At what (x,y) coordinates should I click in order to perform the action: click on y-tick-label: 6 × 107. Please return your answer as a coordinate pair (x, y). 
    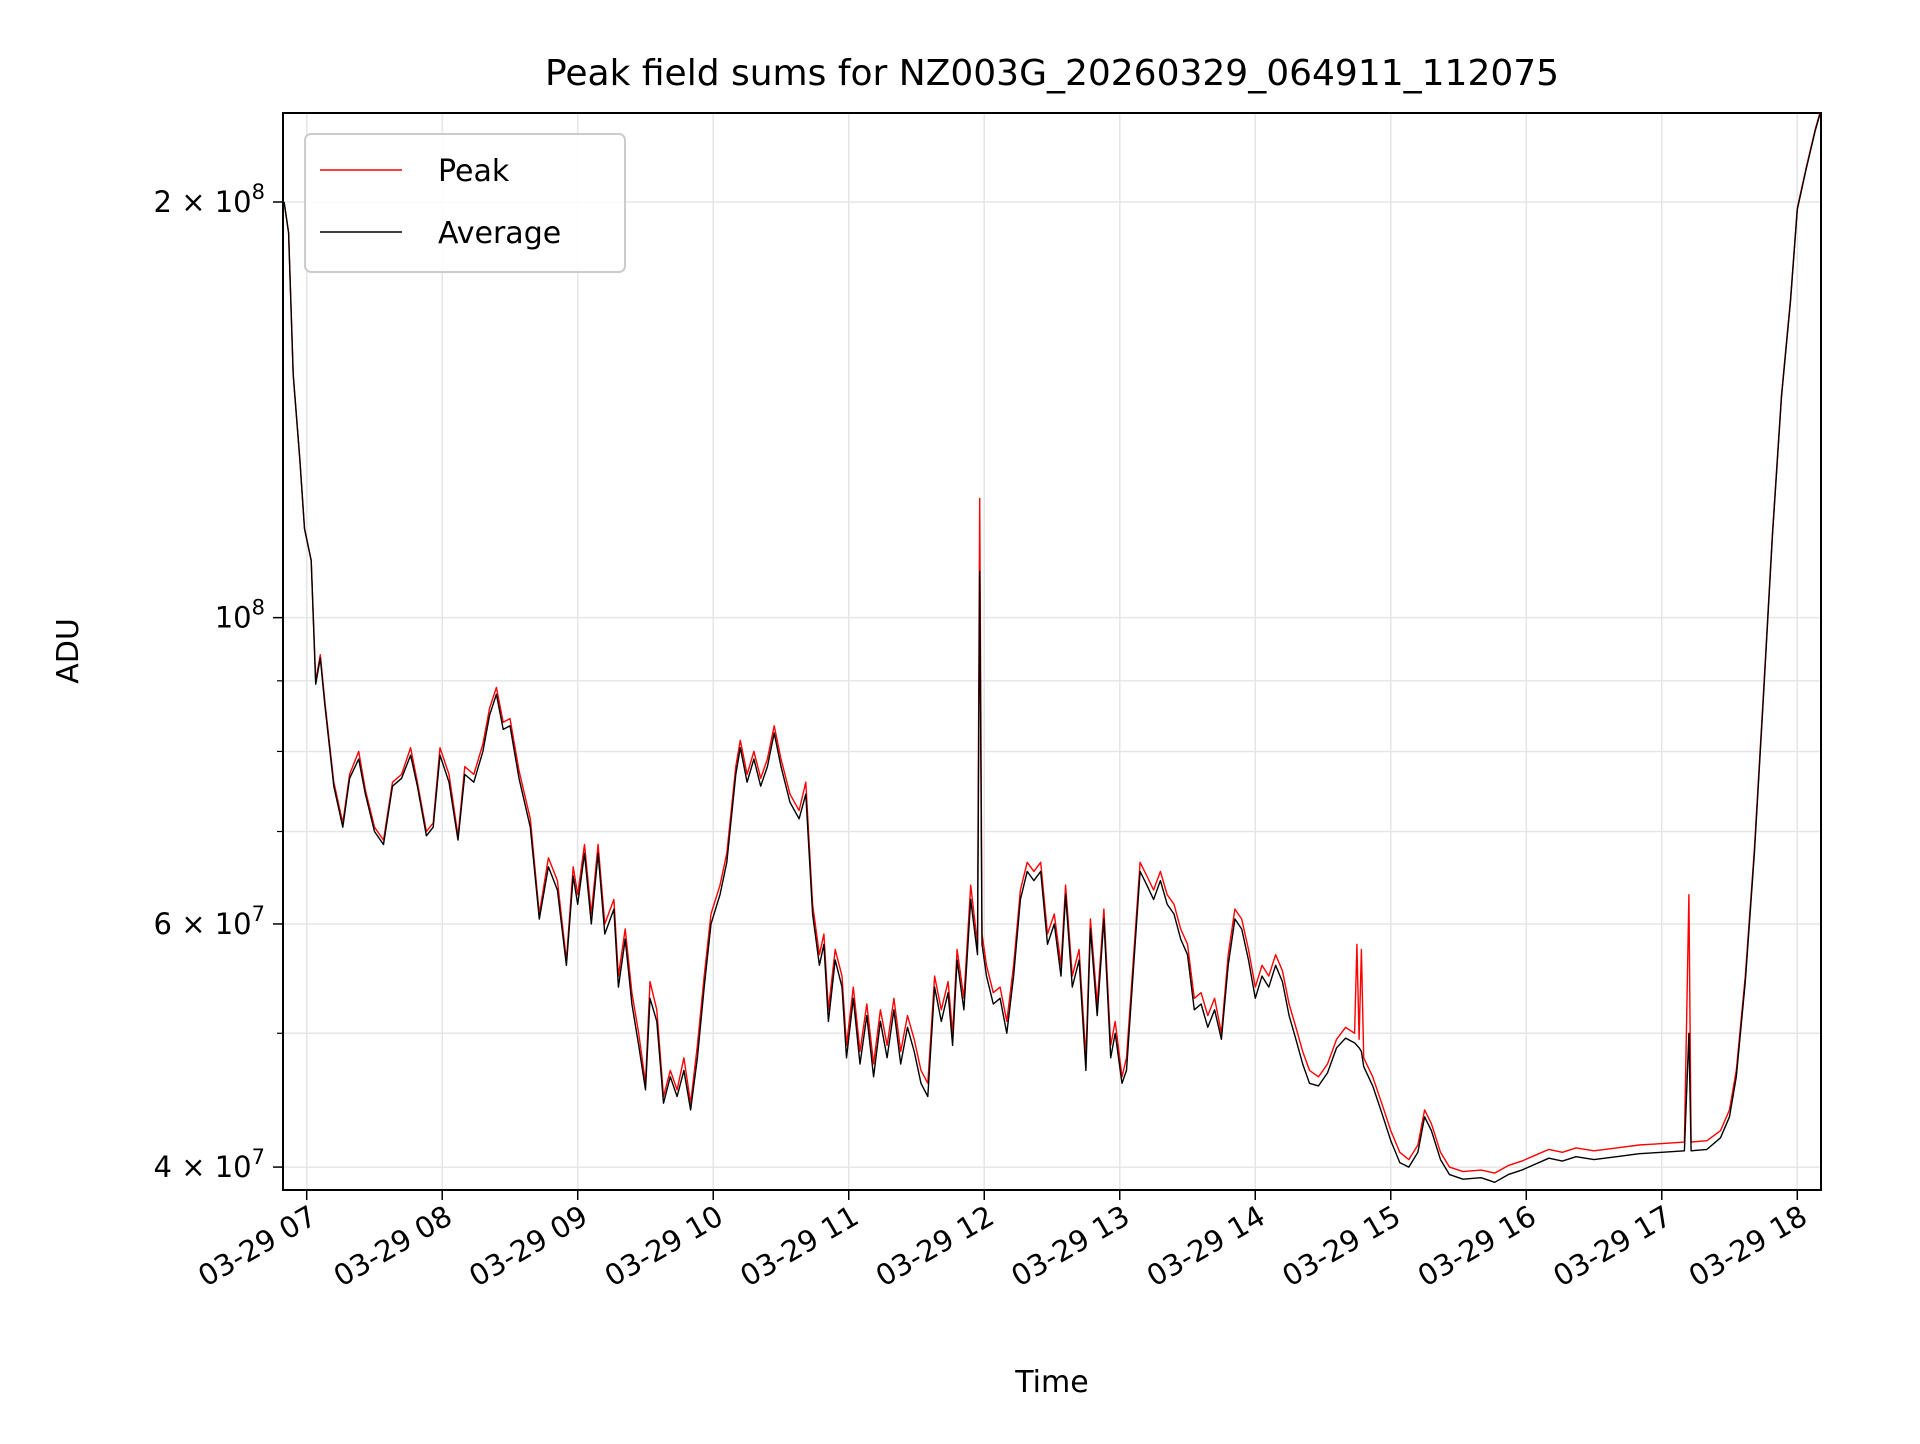
    Looking at the image, I should click on (209, 921).